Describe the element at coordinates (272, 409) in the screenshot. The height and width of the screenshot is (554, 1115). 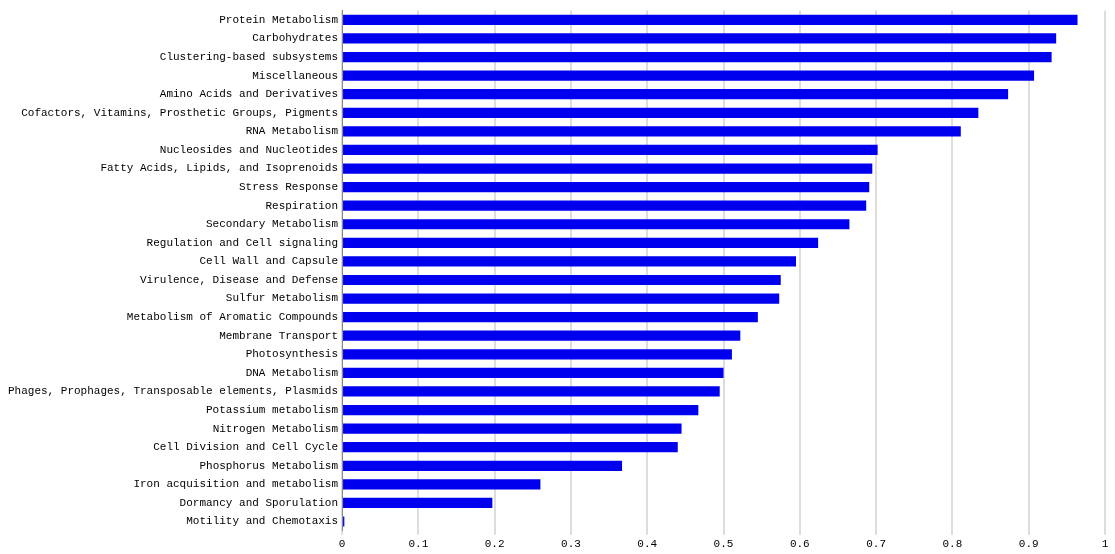
I see `y-tick-label: Potassium metabolism` at that location.